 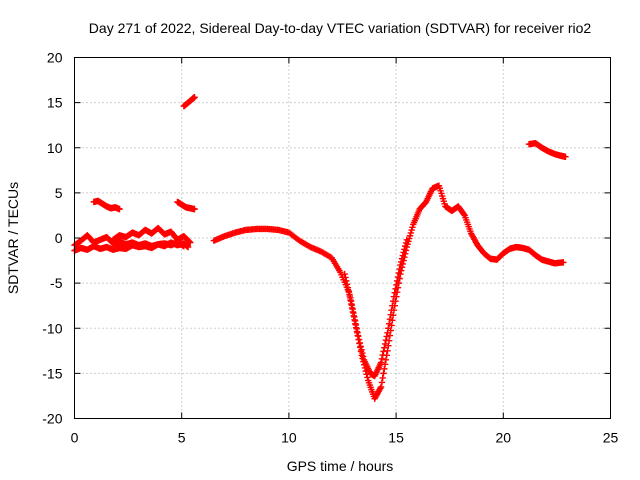 What do you see at coordinates (75, 438) in the screenshot?
I see `x-tick-label: 0` at bounding box center [75, 438].